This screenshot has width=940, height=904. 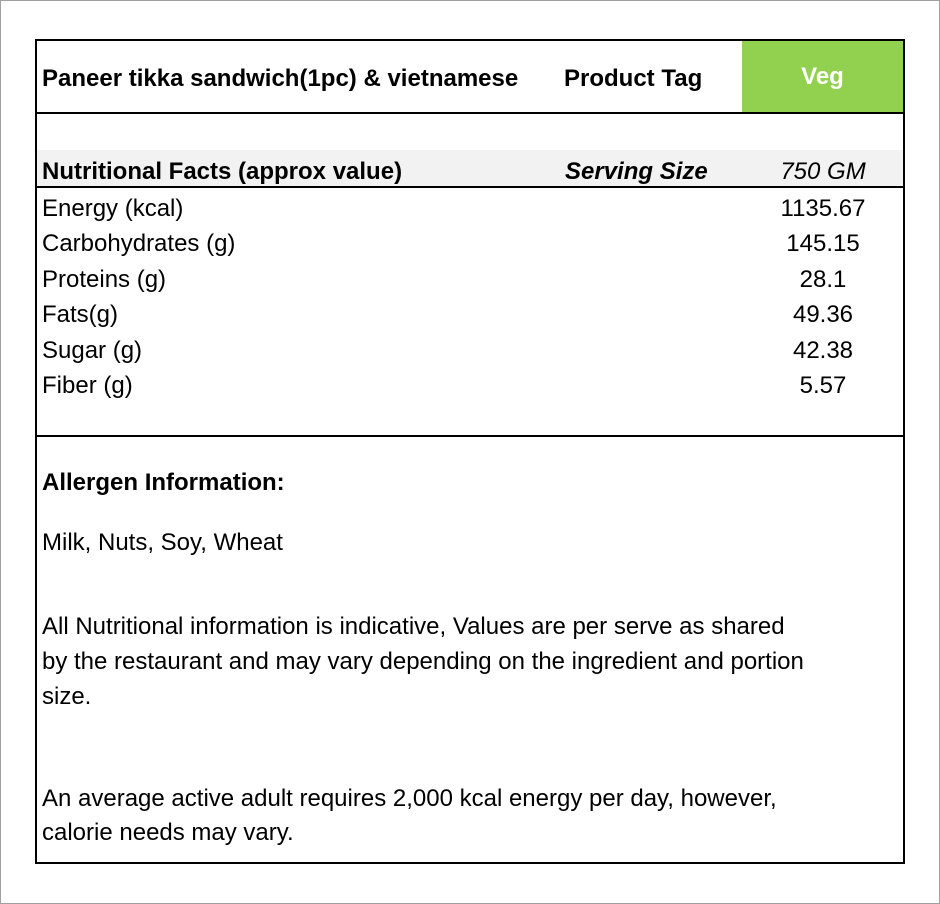 I want to click on serving-size-value: 750 GM, so click(x=823, y=171).